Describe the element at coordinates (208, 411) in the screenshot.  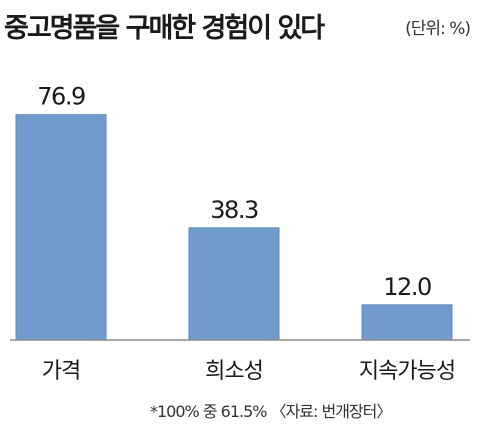
I see `footnote-text: *100% 중 61.5%` at that location.